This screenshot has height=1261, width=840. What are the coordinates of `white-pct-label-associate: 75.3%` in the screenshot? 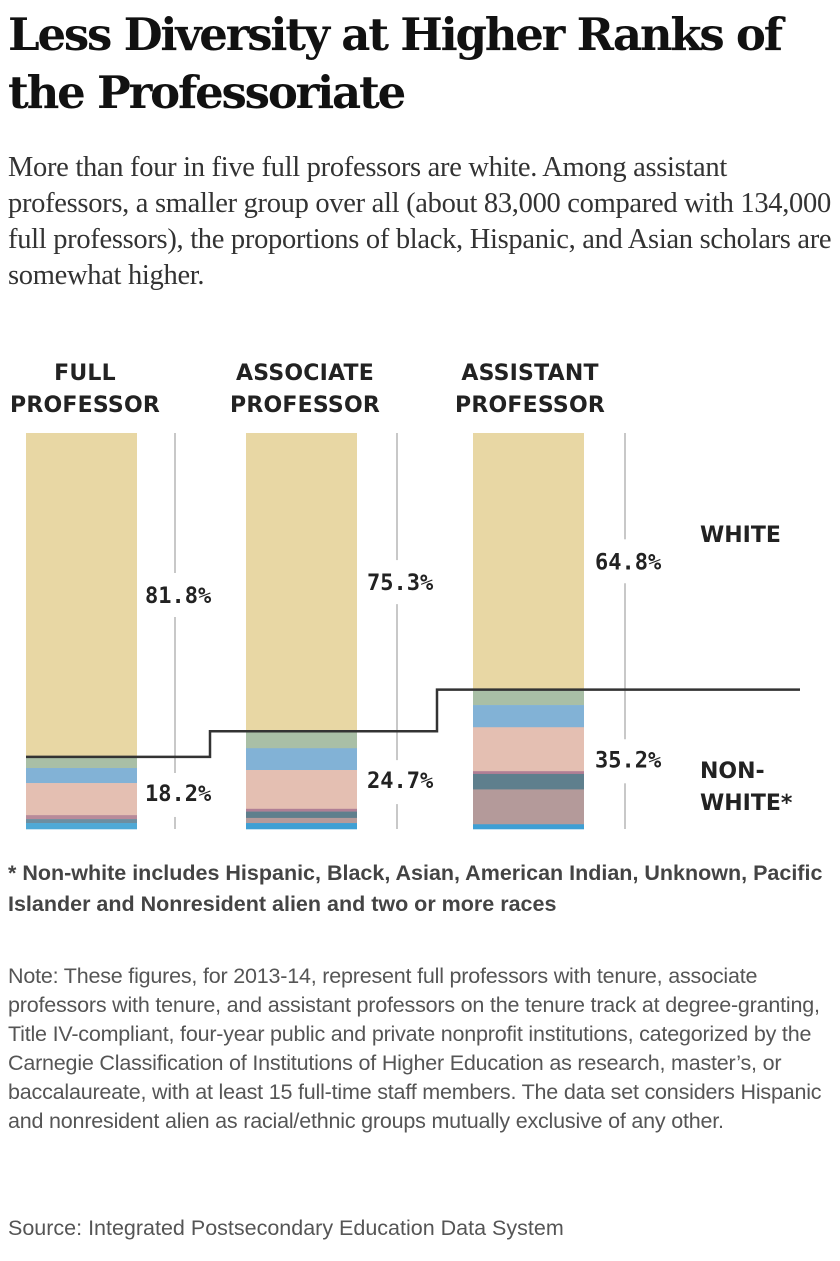 It's located at (400, 583).